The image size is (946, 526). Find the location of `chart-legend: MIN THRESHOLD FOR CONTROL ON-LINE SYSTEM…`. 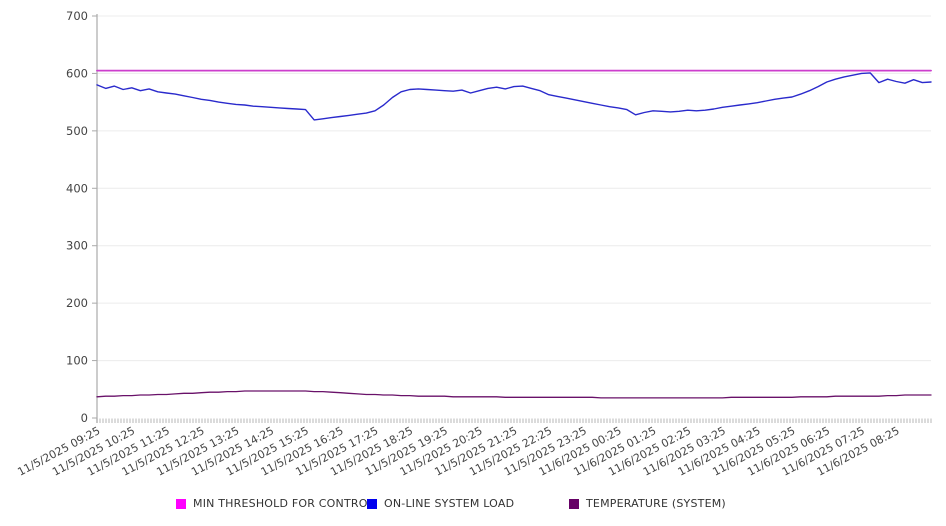

chart-legend: MIN THRESHOLD FOR CONTROL ON-LINE SYSTEM… is located at coordinates (473, 506).